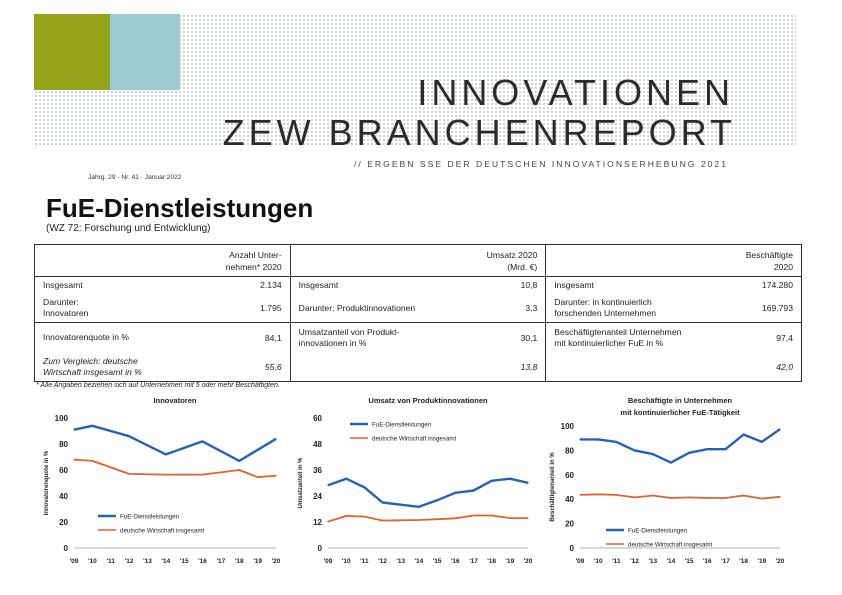 This screenshot has height=595, width=842. I want to click on y-tick-label: 0, so click(320, 548).